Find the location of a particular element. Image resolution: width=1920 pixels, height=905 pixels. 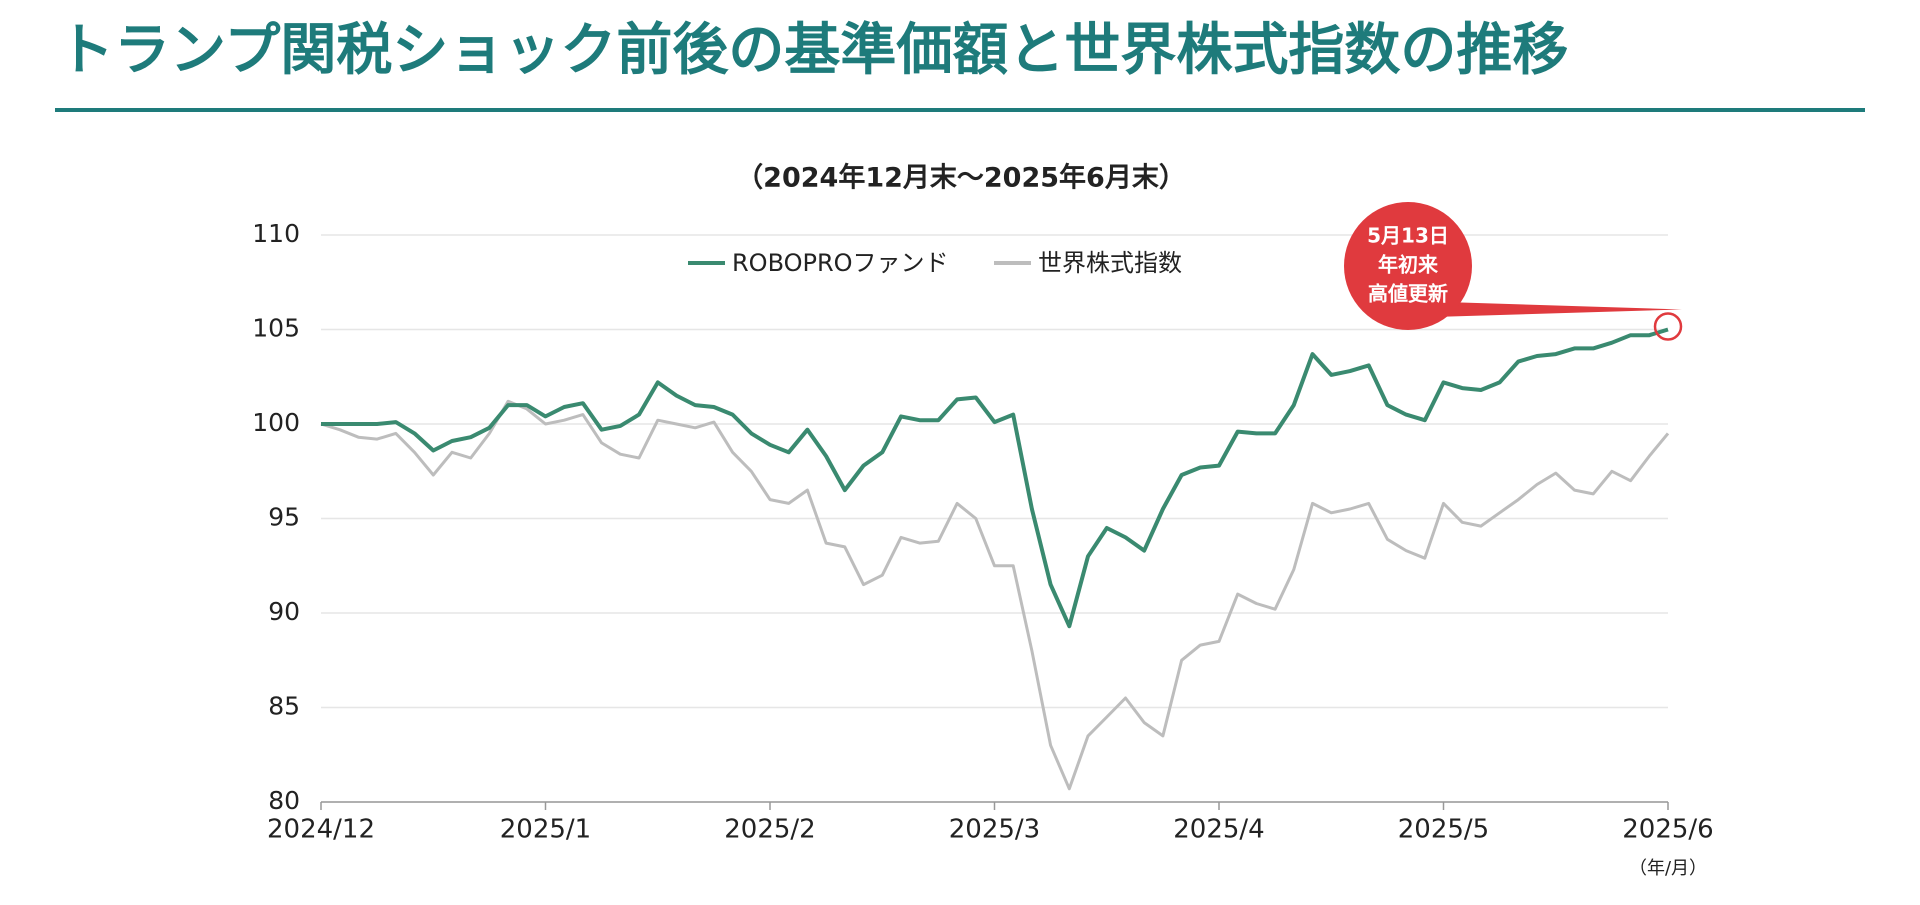

x-tick-label: 2025/2 is located at coordinates (769, 830).